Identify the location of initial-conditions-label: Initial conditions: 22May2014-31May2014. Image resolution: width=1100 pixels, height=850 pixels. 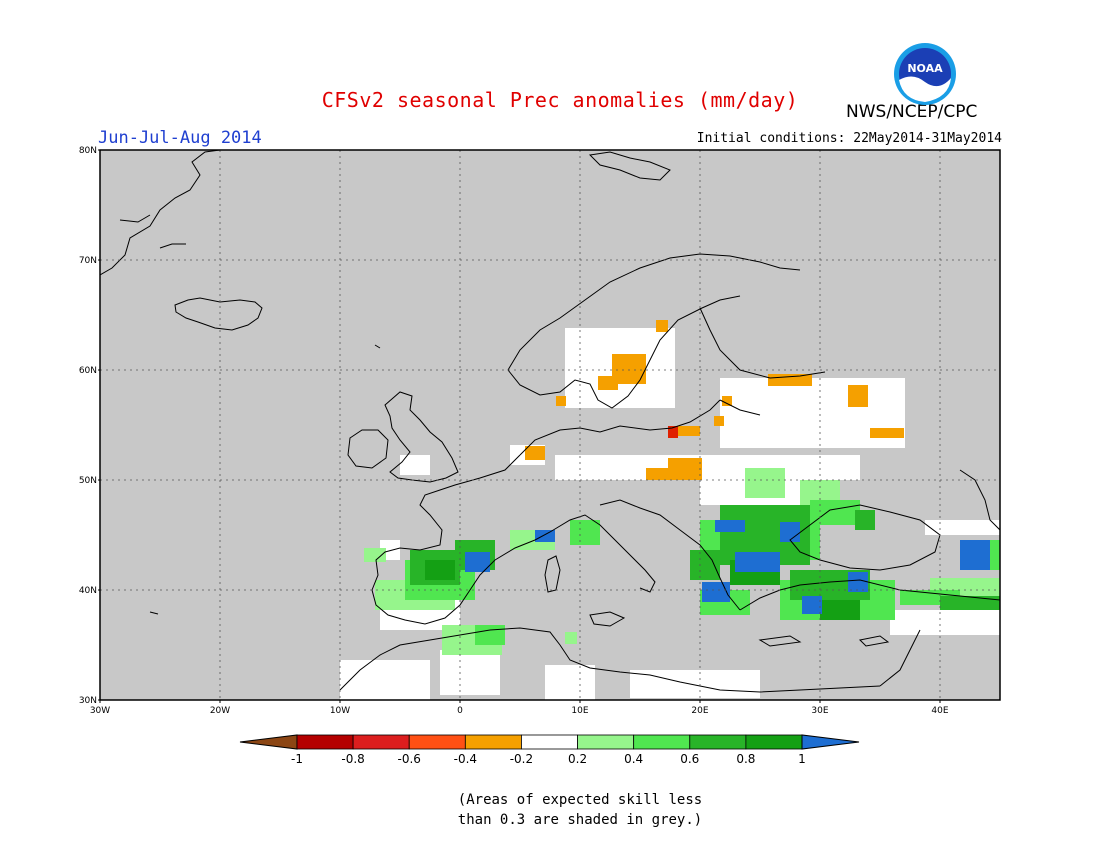
(849, 138).